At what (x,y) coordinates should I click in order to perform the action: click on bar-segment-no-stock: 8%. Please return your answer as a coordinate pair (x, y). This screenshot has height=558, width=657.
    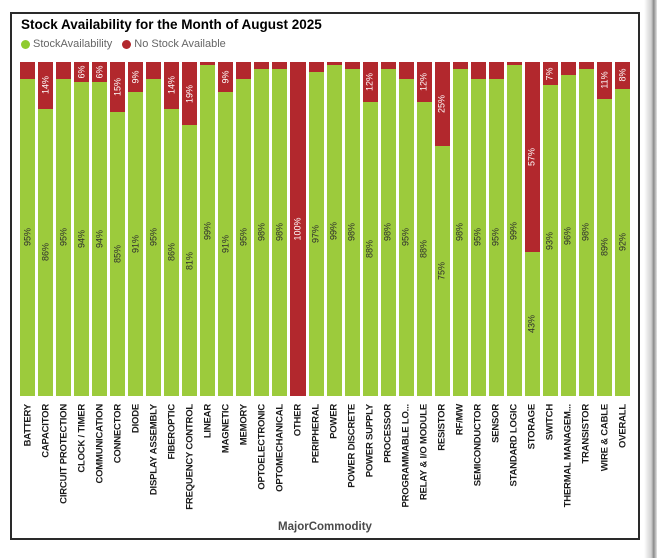
    Looking at the image, I should click on (623, 75).